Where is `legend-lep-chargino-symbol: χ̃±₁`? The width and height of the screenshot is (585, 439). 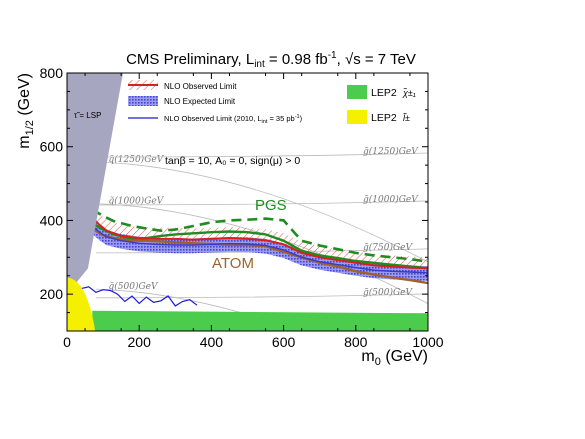 legend-lep-chargino-symbol: χ̃±₁ is located at coordinates (409, 92).